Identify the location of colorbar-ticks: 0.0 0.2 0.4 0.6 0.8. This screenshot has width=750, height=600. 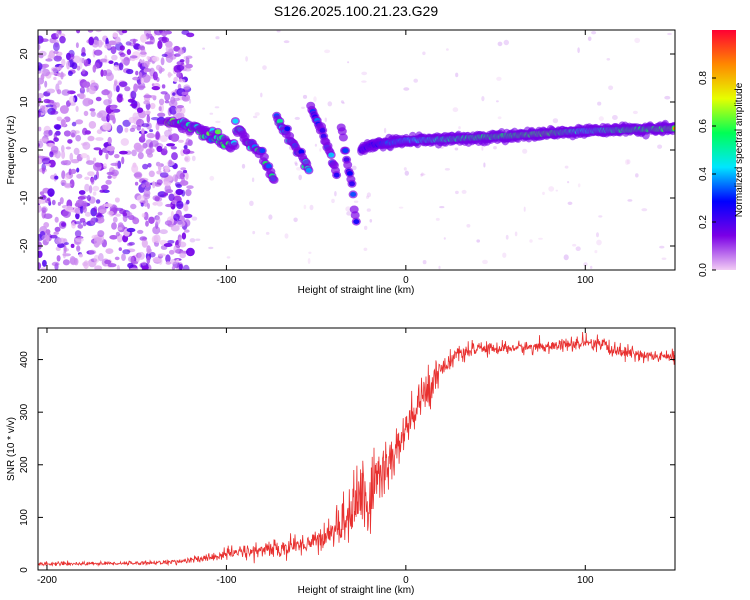
(707, 174).